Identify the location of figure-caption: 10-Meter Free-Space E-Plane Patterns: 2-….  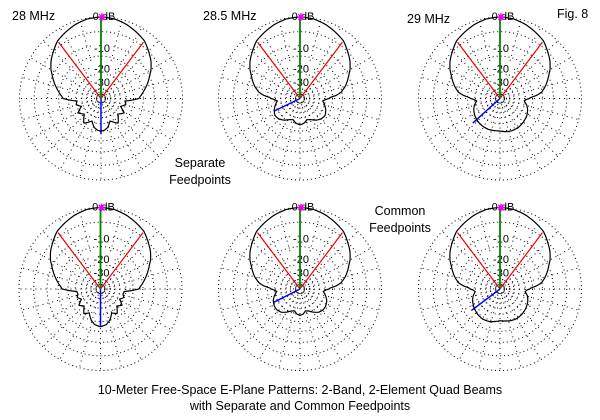
(300, 398).